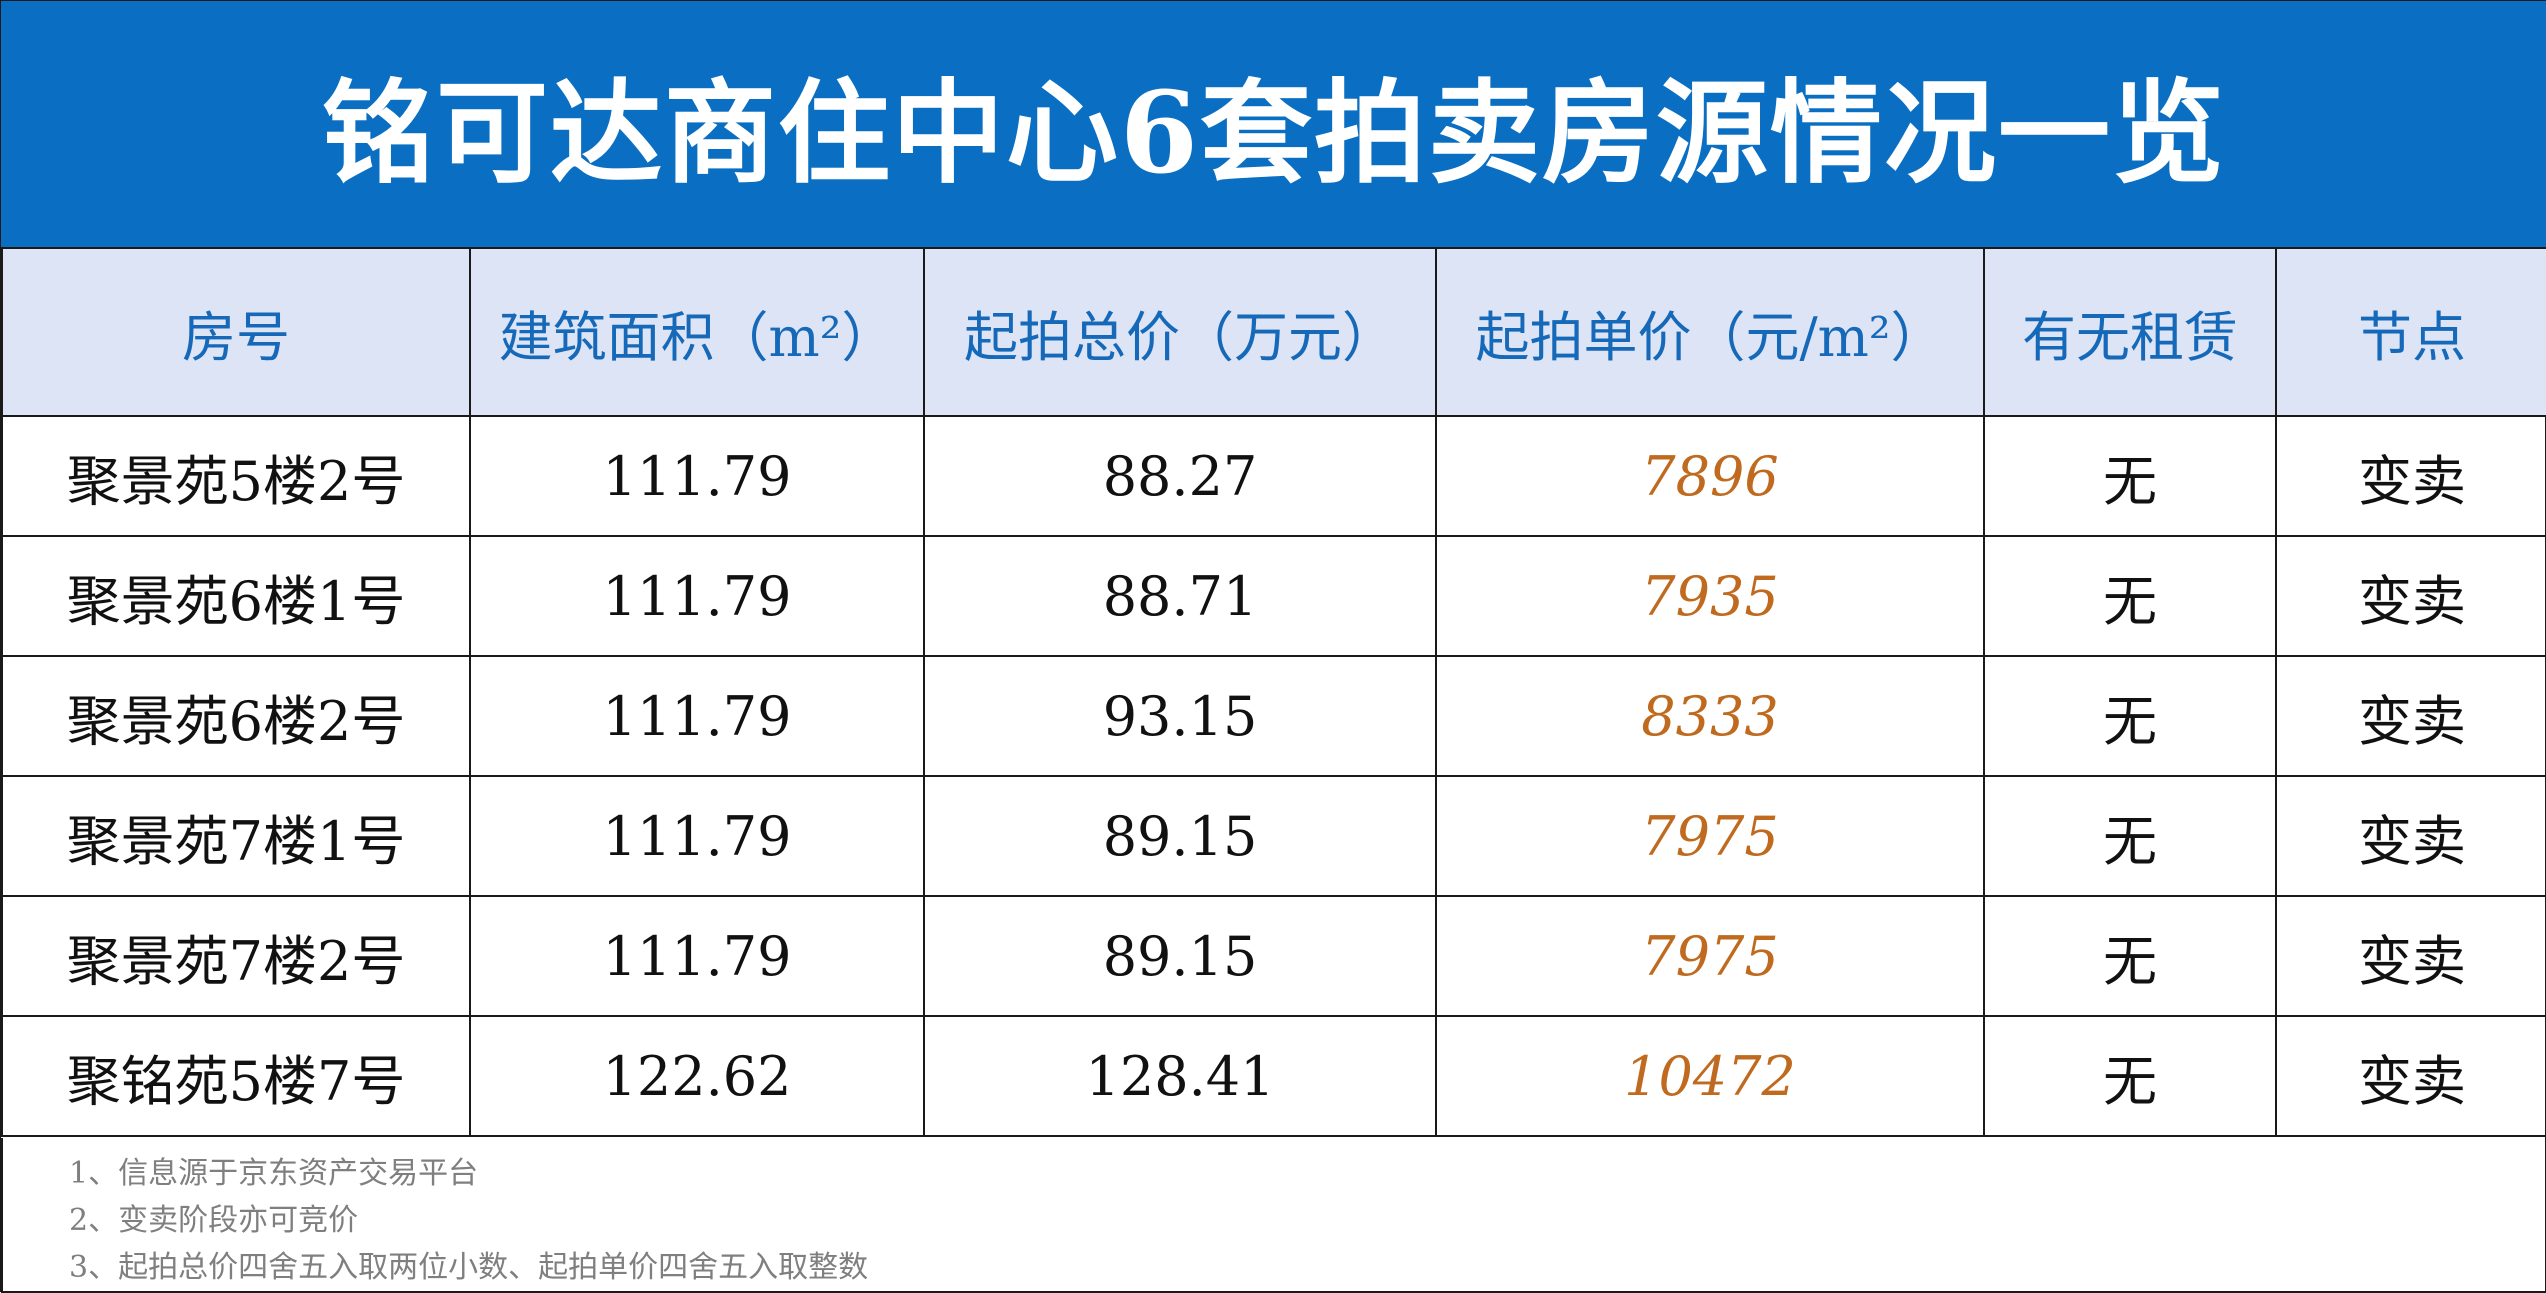 The image size is (2546, 1293). What do you see at coordinates (469, 1267) in the screenshot?
I see `footnote-rounding: 3、起拍总价四舍五入取两位小数、起拍单价四舍五入取整数` at bounding box center [469, 1267].